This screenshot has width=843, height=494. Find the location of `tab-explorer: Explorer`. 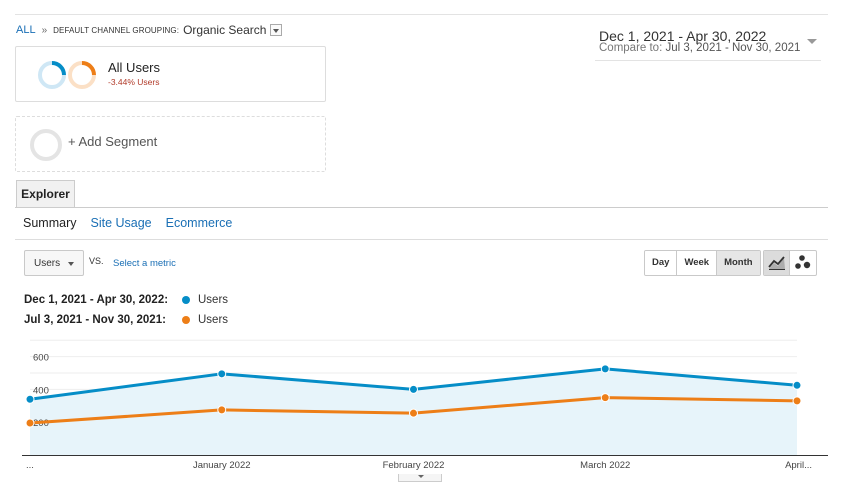

tab-explorer: Explorer is located at coordinates (45, 194).